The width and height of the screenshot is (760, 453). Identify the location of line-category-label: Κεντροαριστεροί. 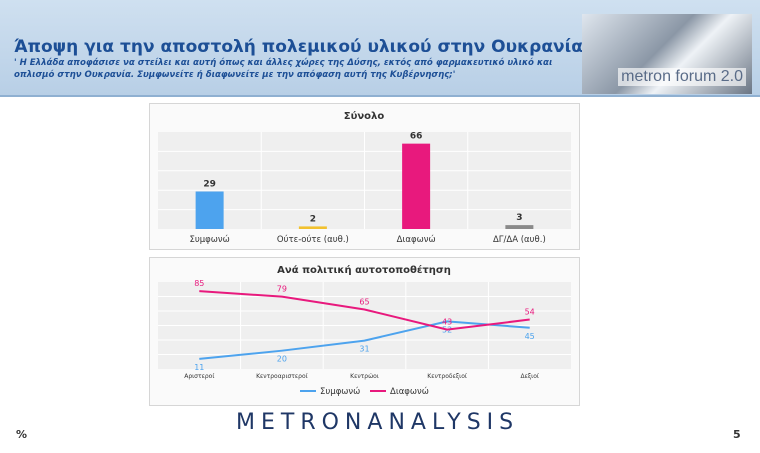
(282, 376).